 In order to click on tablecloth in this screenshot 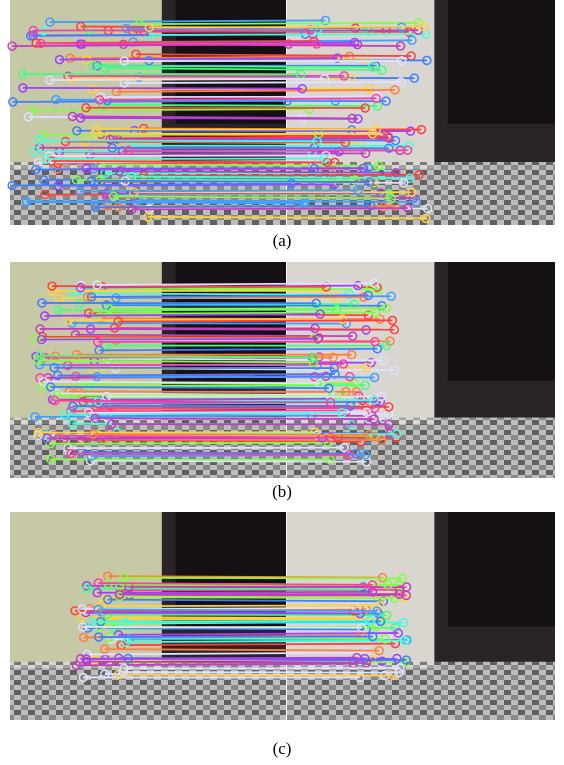, I will do `click(421, 690)`.